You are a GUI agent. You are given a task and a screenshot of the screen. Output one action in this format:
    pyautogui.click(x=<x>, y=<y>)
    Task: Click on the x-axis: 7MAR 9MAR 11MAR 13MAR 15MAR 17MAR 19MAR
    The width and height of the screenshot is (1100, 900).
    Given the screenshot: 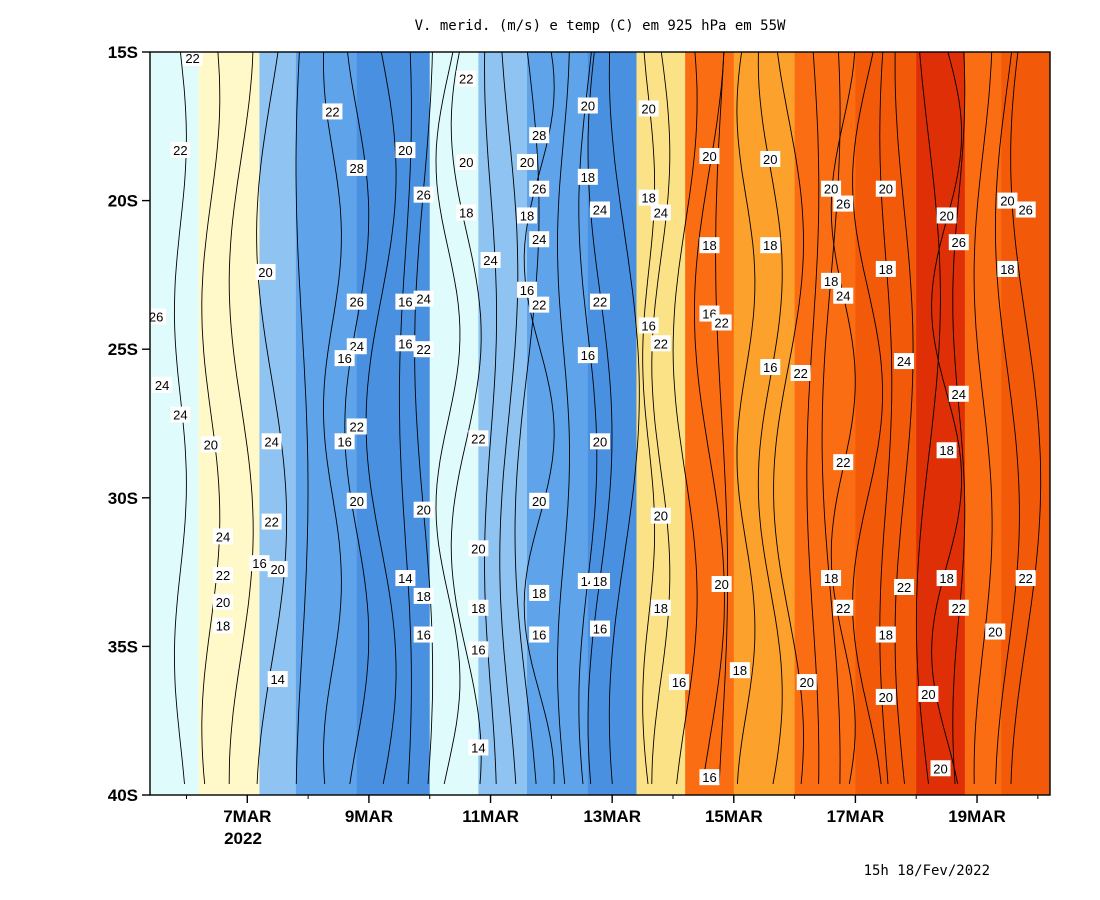 What is the action you would take?
    pyautogui.click(x=612, y=810)
    